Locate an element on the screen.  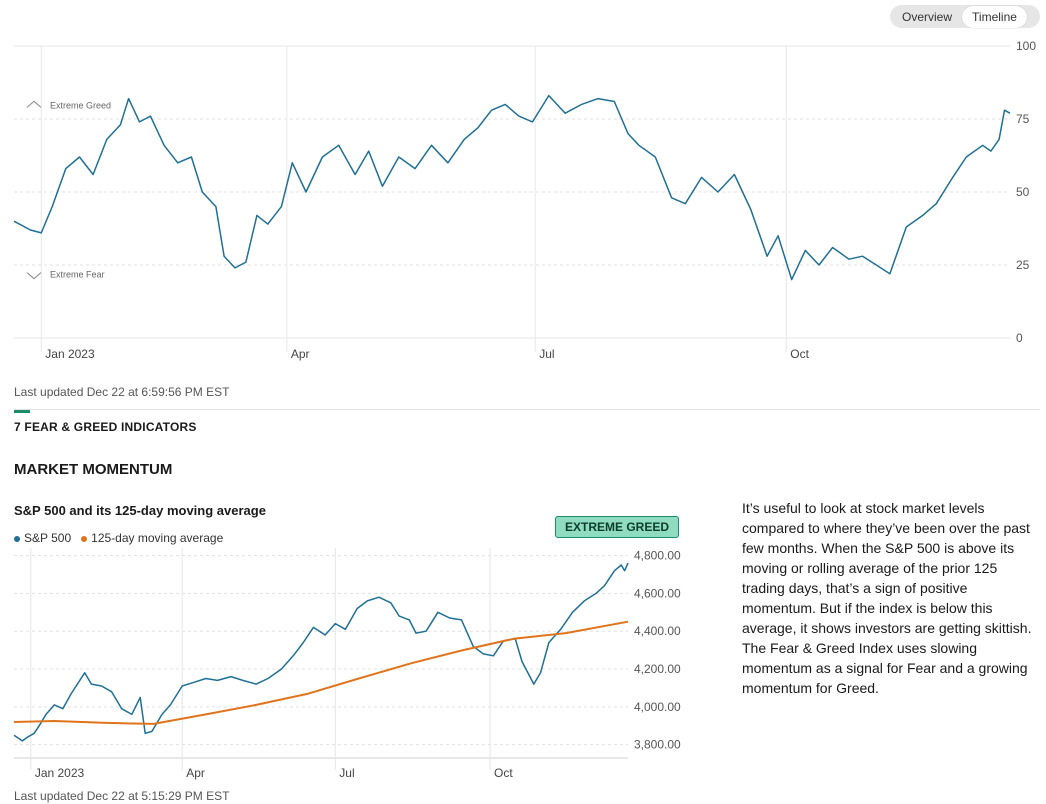
section-accent is located at coordinates (22, 411).